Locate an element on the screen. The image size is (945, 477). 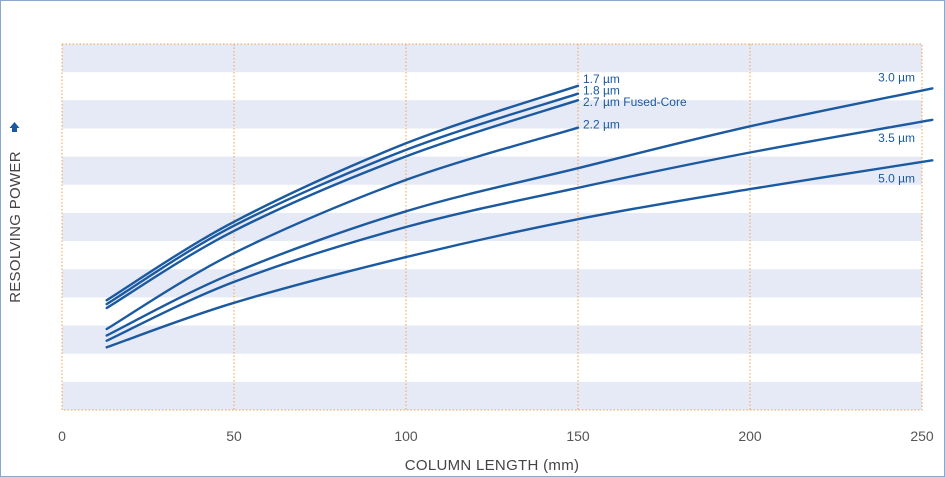
x-axis-label: COLUMN LENGTH (mm) is located at coordinates (492, 465).